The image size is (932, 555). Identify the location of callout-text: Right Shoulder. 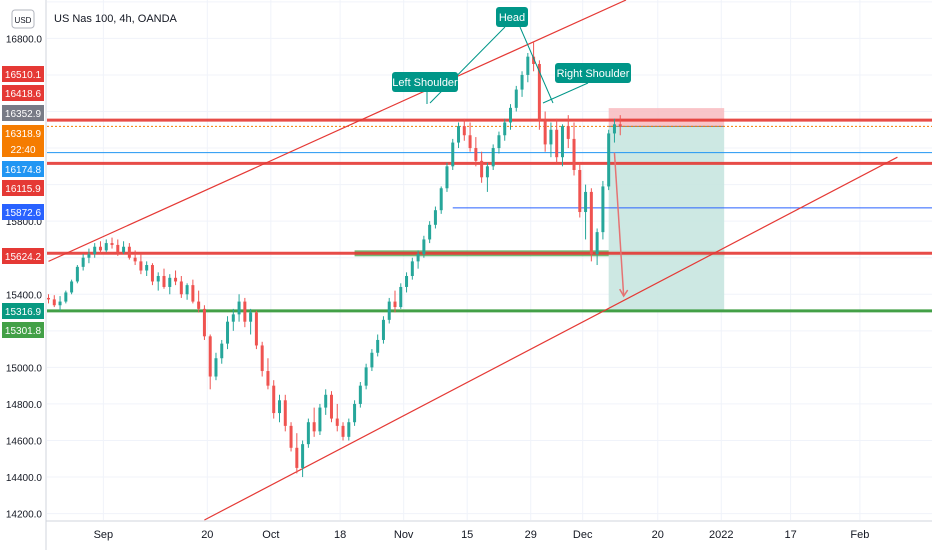
(593, 74).